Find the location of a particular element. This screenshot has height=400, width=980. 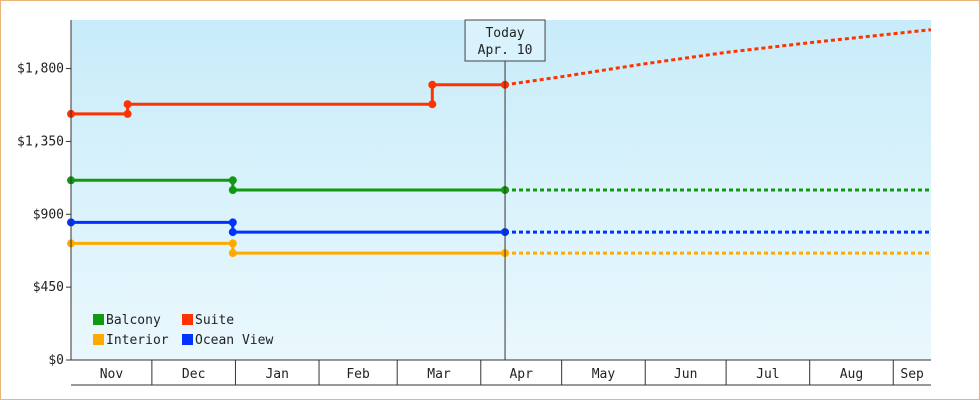

x-tick-label: Sep is located at coordinates (912, 374).